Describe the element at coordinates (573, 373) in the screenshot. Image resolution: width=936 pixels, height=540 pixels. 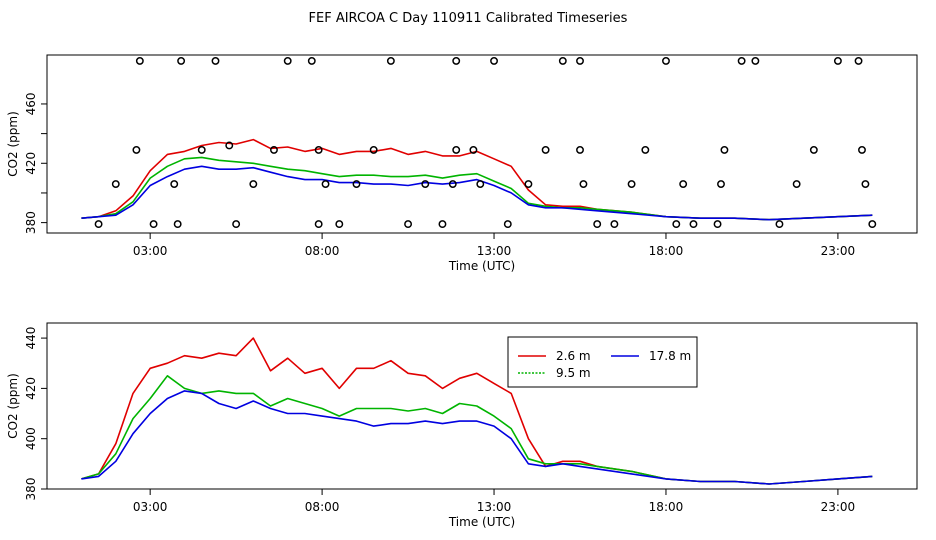
I see `legend-label-green: 9.5 m` at that location.